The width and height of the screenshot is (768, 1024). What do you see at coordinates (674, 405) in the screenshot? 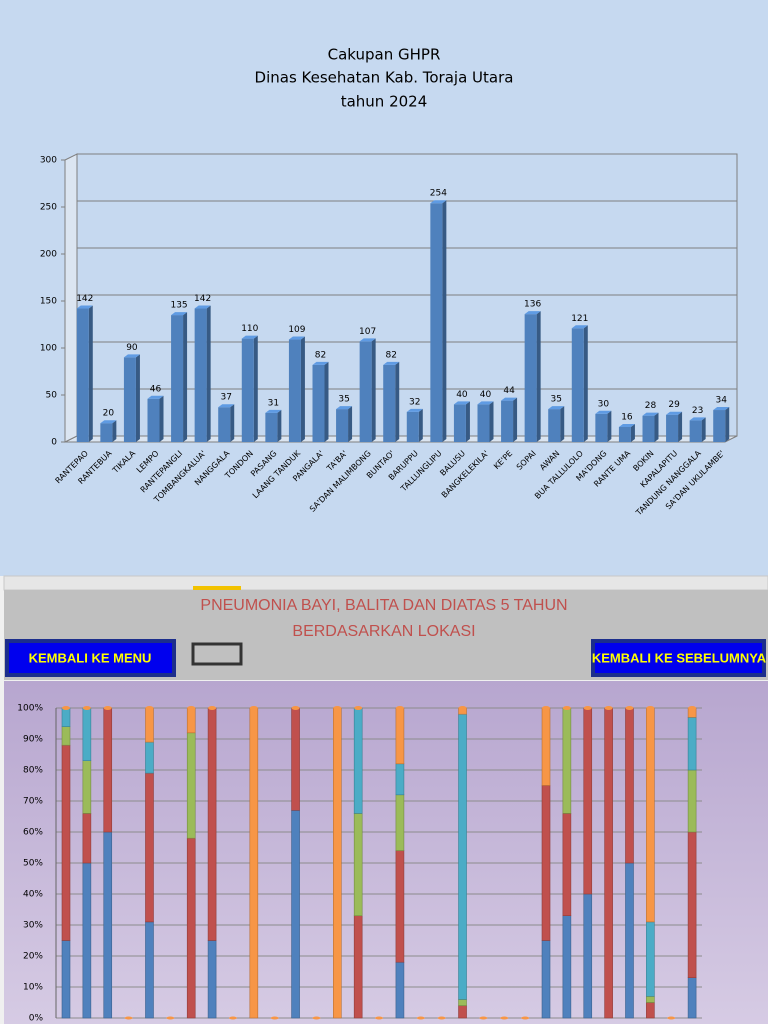
I see `value-label: 29` at bounding box center [674, 405].